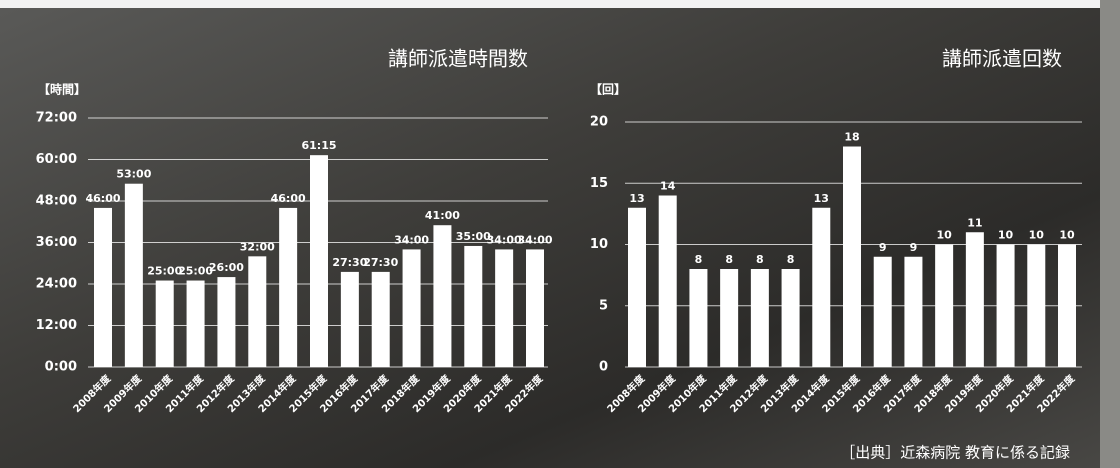  Describe the element at coordinates (473, 236) in the screenshot. I see `value-label: 35:00` at that location.